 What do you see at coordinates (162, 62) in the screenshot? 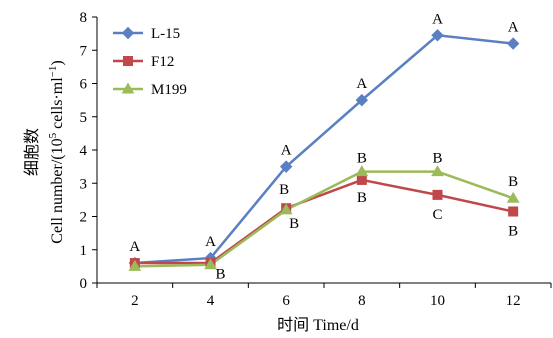
I see `legend-label-f12: F12` at bounding box center [162, 62].